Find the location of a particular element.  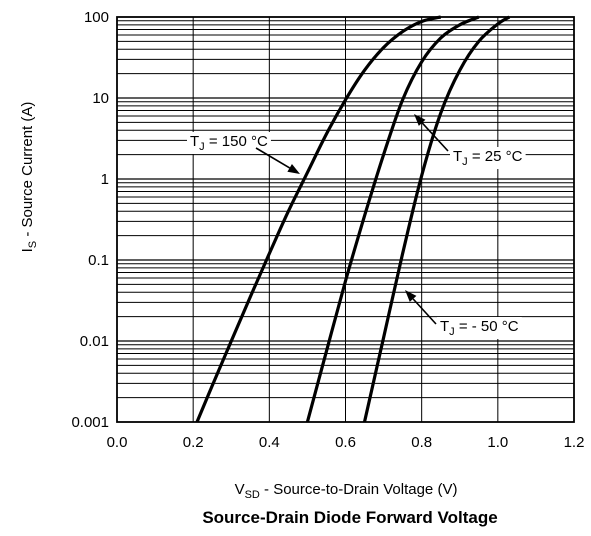

y-tick-label: 0.001 is located at coordinates (90, 422).